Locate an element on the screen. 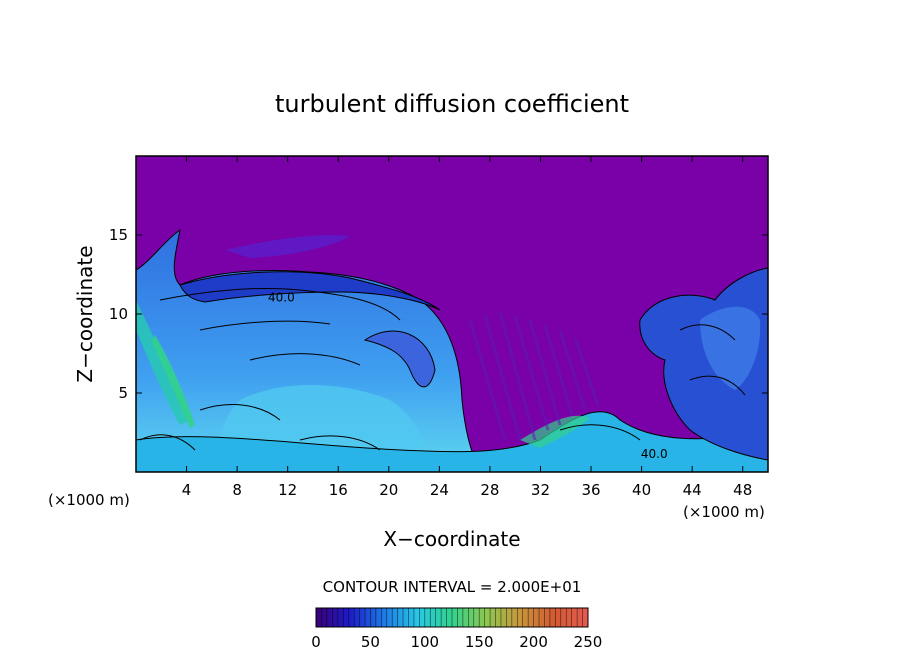 The image size is (904, 654). x-tick-label: 16 is located at coordinates (338, 490).